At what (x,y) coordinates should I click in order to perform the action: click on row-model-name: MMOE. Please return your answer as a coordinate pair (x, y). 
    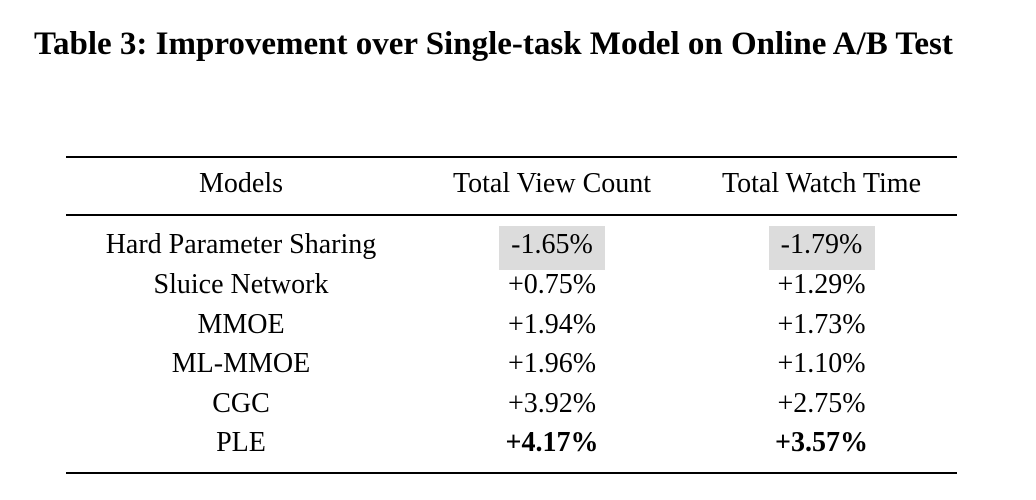
    Looking at the image, I should click on (241, 324).